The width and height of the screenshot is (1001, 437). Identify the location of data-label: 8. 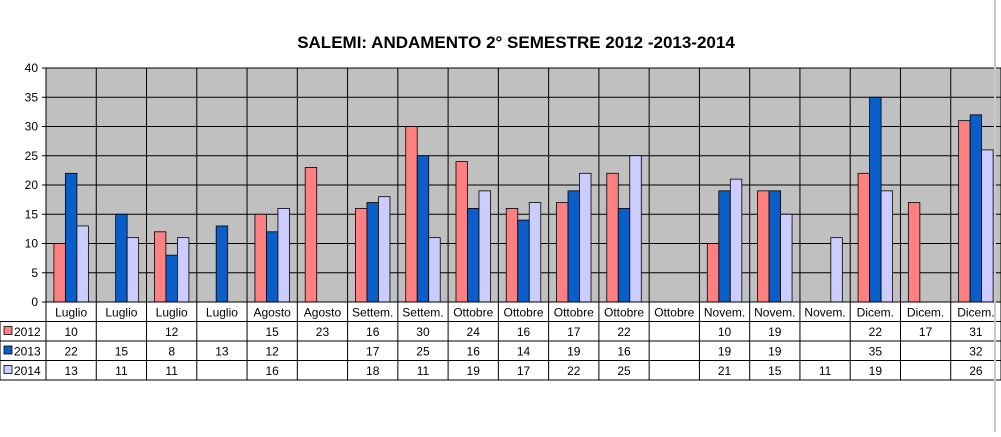
(171, 352).